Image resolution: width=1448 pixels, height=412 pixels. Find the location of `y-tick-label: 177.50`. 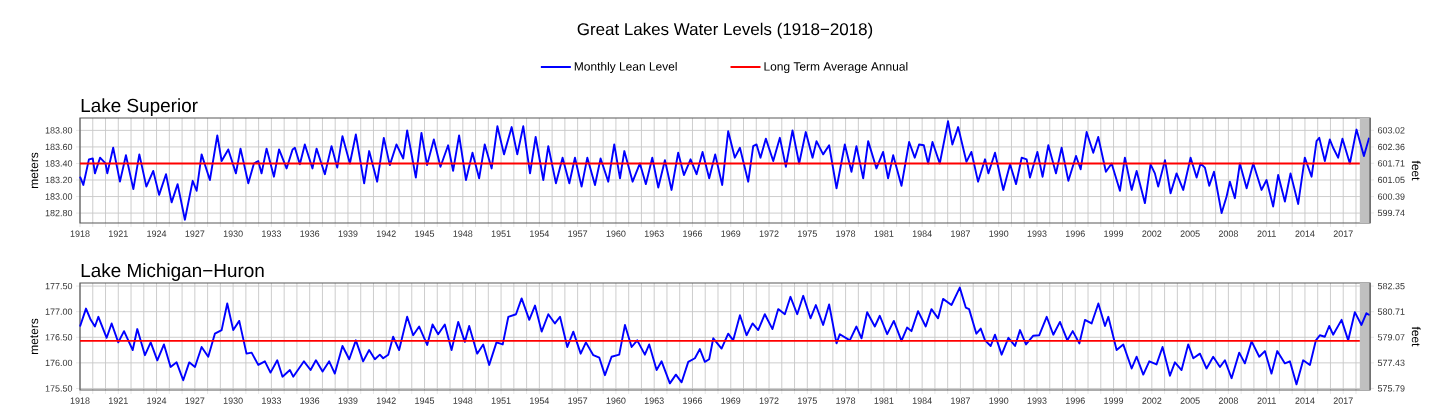

y-tick-label: 177.50 is located at coordinates (59, 286).